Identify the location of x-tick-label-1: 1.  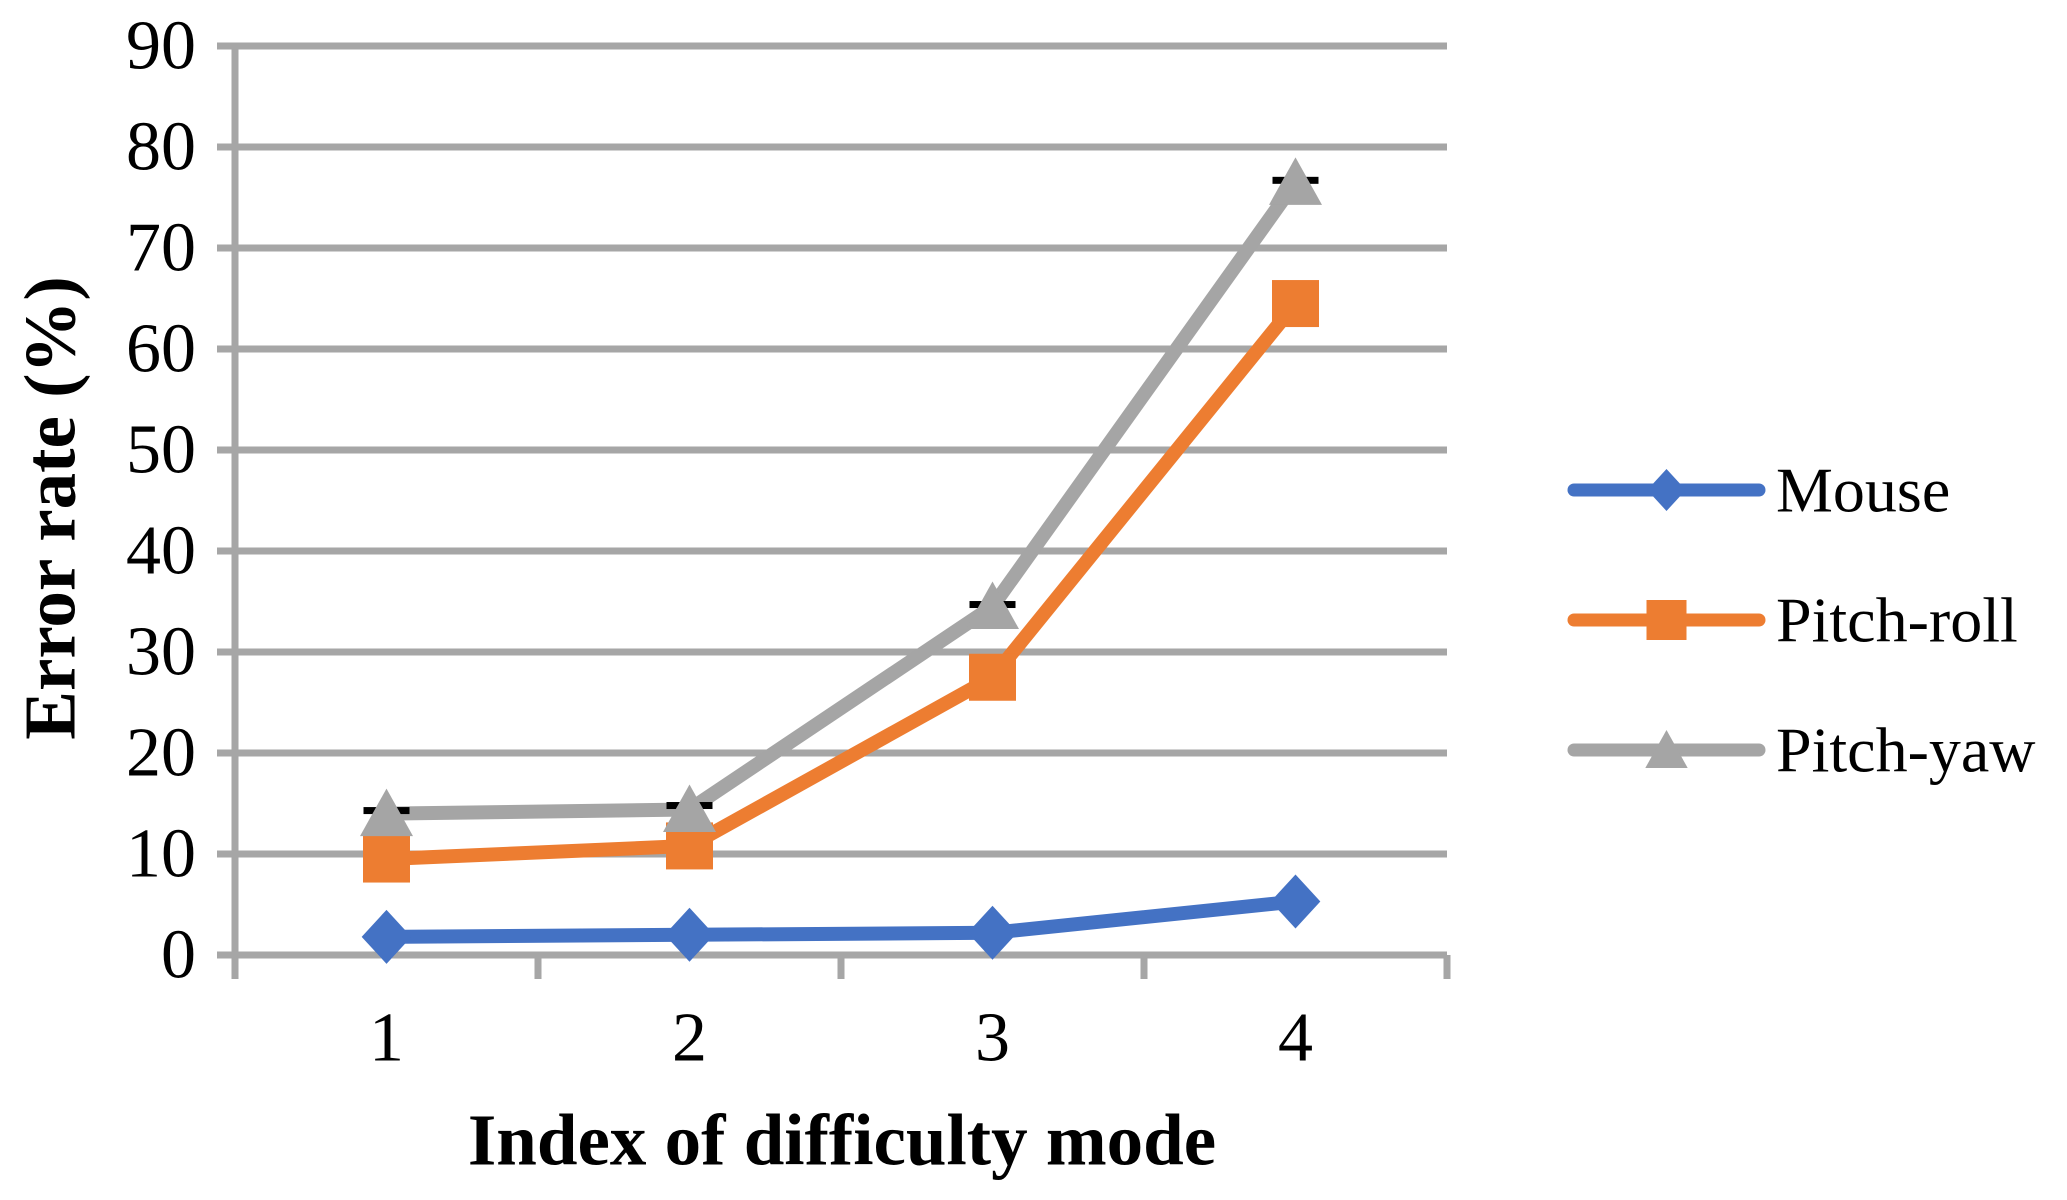
(386, 1038).